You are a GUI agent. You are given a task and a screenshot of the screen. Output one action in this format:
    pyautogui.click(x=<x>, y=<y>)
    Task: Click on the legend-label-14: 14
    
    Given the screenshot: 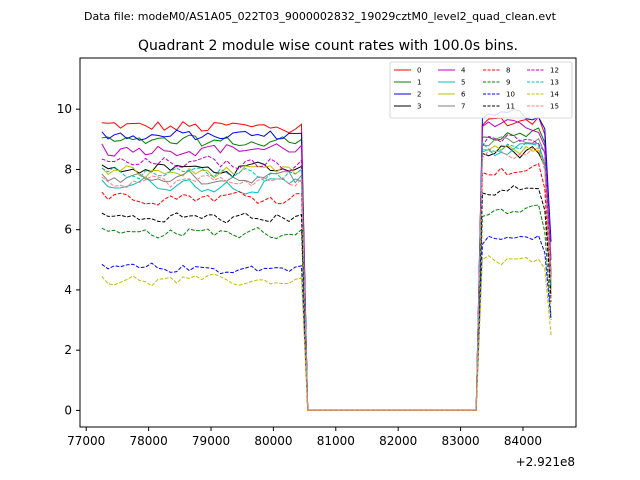 What is the action you would take?
    pyautogui.click(x=554, y=95)
    